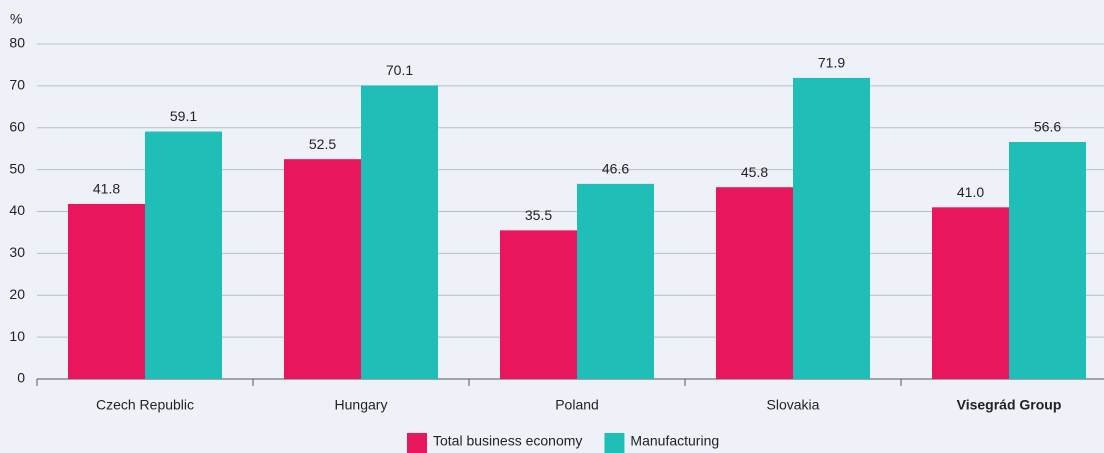 The width and height of the screenshot is (1104, 453). Describe the element at coordinates (615, 169) in the screenshot. I see `value-label: 46.6` at that location.